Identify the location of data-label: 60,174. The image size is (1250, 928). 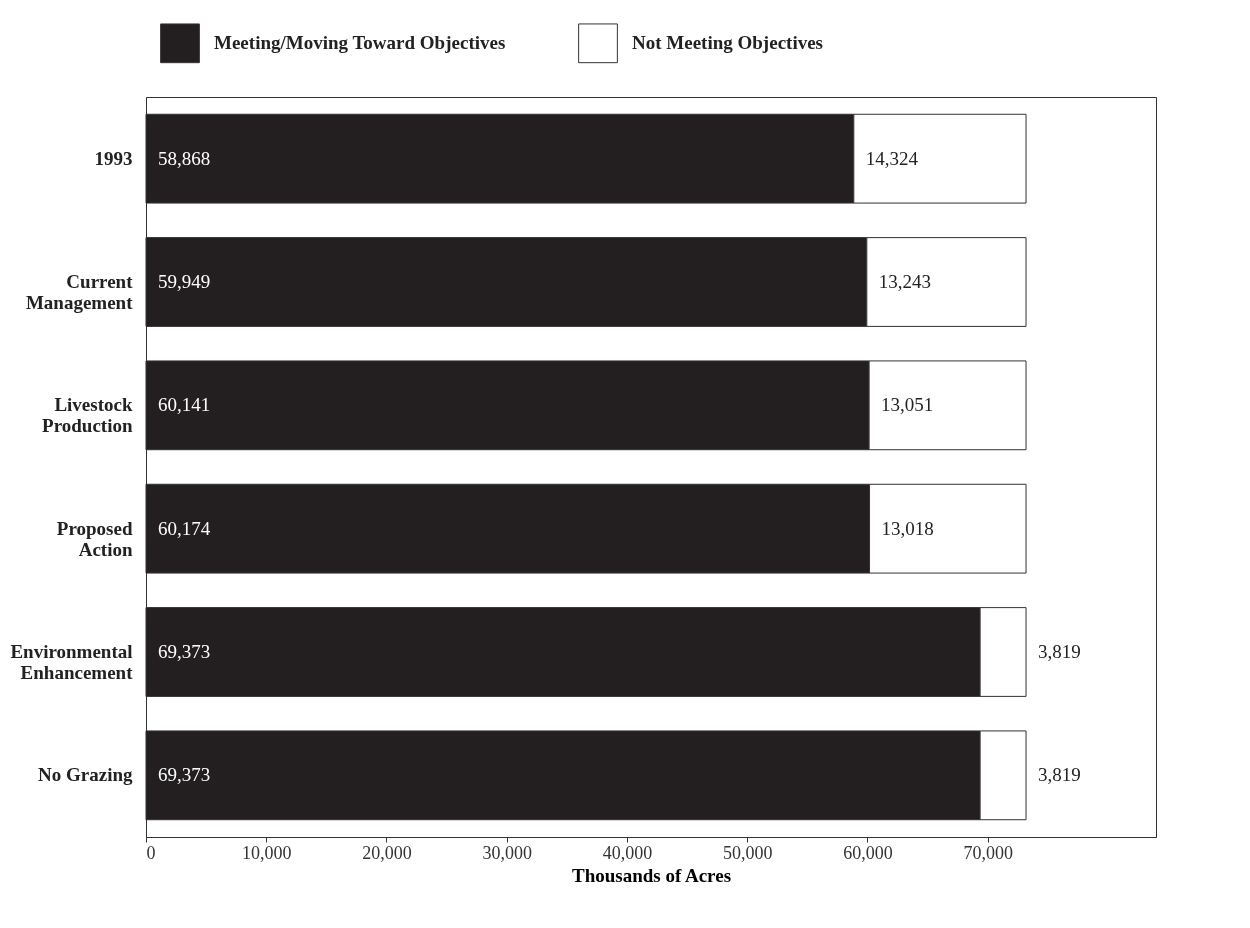
(184, 528).